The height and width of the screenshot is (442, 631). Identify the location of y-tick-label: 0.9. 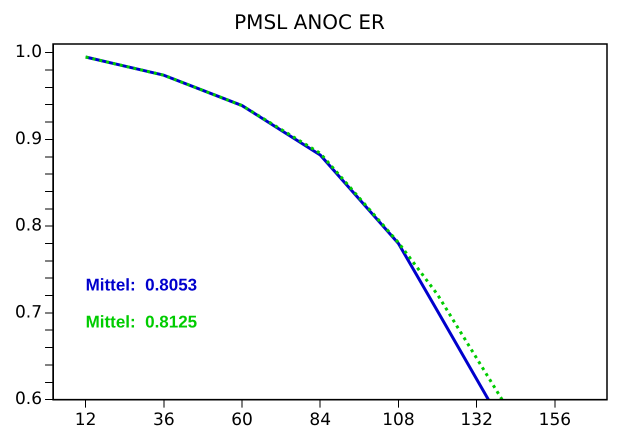
(28, 138).